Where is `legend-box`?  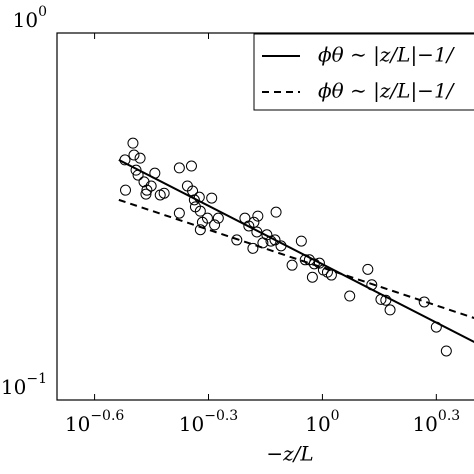 legend-box is located at coordinates (363, 72).